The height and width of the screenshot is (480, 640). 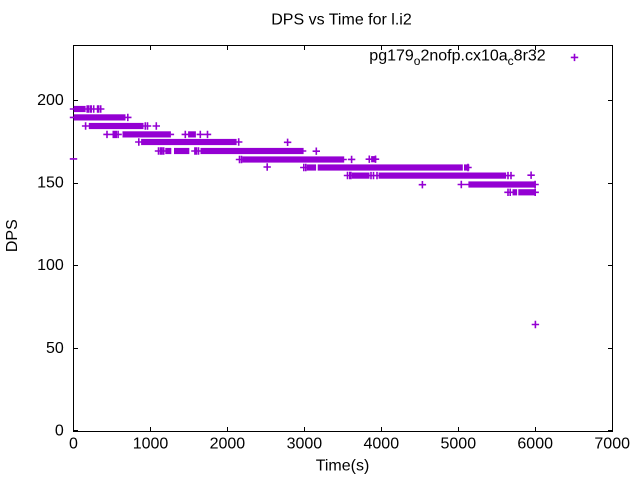 I want to click on svg-text: 7000, so click(x=612, y=443).